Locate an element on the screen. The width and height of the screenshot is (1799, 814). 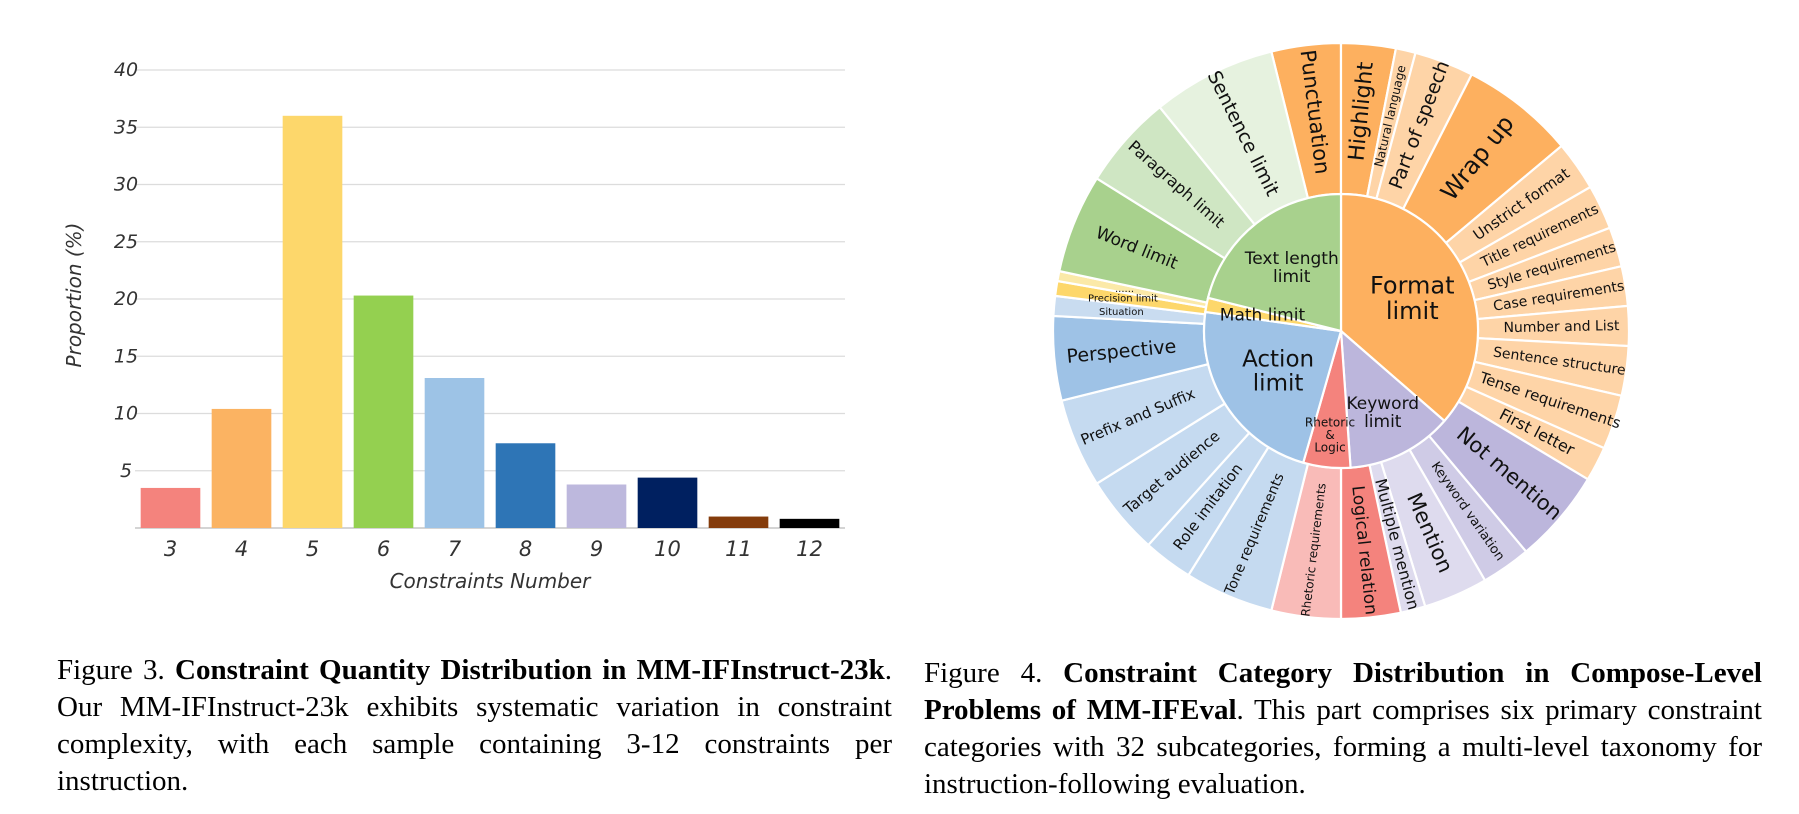
outer-label: Perspective is located at coordinates (1122, 351).